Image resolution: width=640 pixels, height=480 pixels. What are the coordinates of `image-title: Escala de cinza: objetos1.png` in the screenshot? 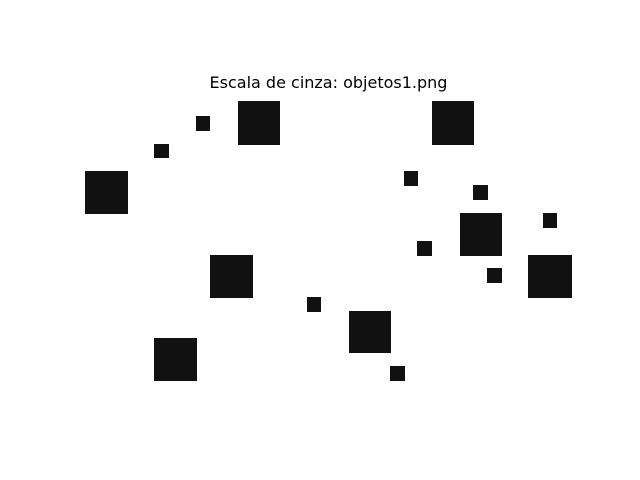 It's located at (328, 82).